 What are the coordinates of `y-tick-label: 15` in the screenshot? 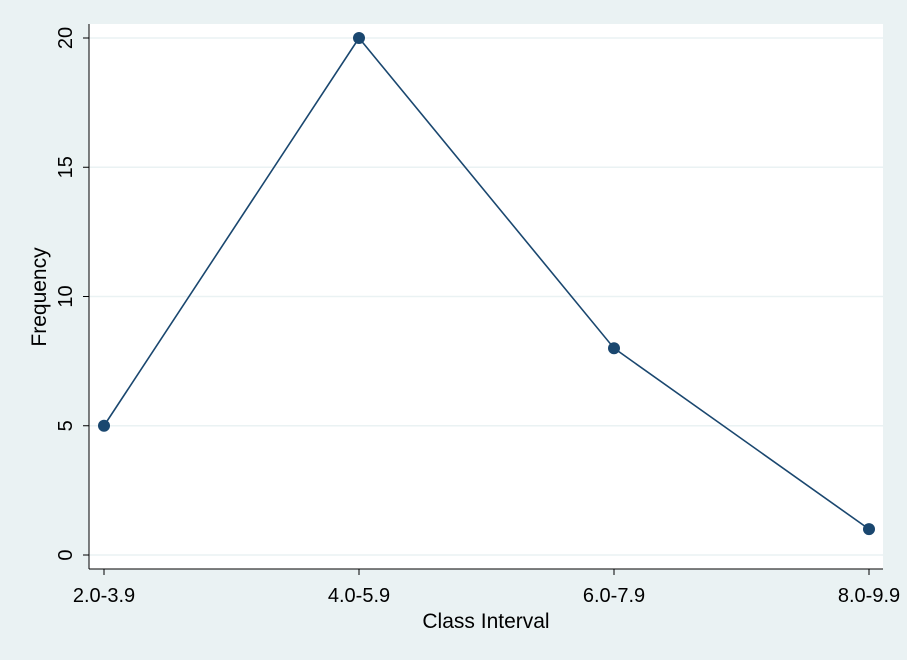 It's located at (66, 167).